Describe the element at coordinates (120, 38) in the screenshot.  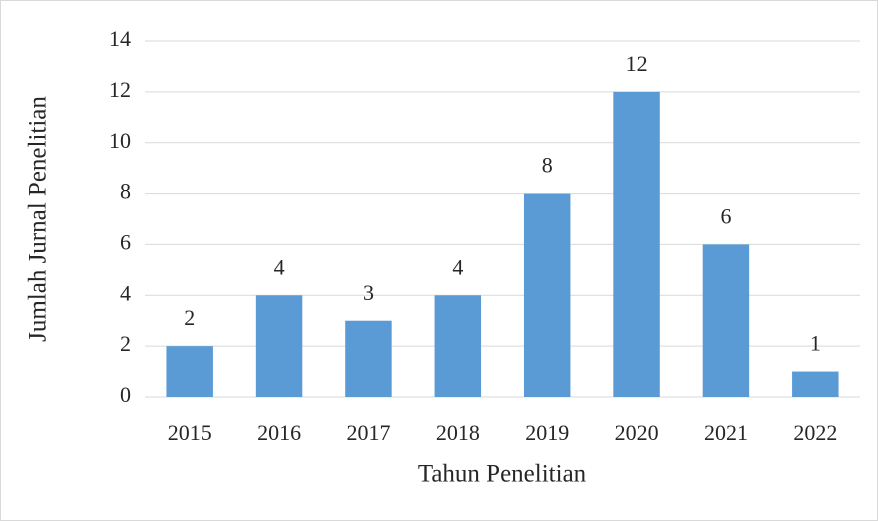
I see `y-tick-label: 14` at that location.